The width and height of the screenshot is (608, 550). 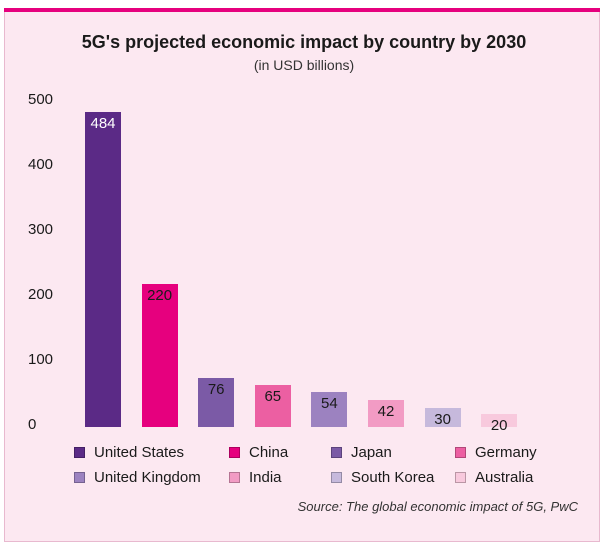 I want to click on bar-value-label: 484, so click(x=103, y=124).